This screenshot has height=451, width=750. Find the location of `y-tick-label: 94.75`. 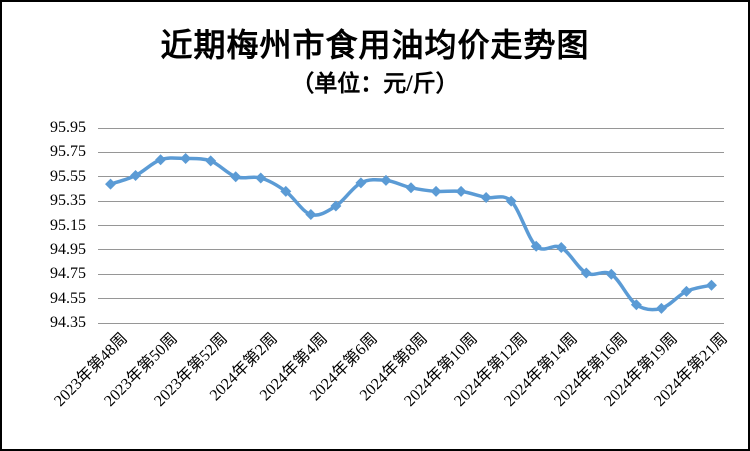

y-tick-label: 94.75 is located at coordinates (68, 274).